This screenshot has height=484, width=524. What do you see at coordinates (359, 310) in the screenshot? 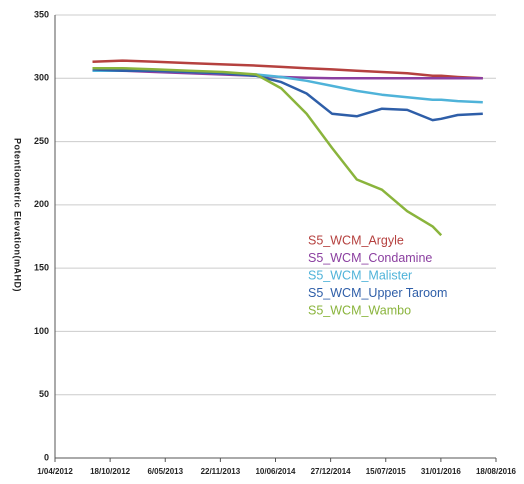
I see `legend-entry: S5_WCM_Wambo` at bounding box center [359, 310].